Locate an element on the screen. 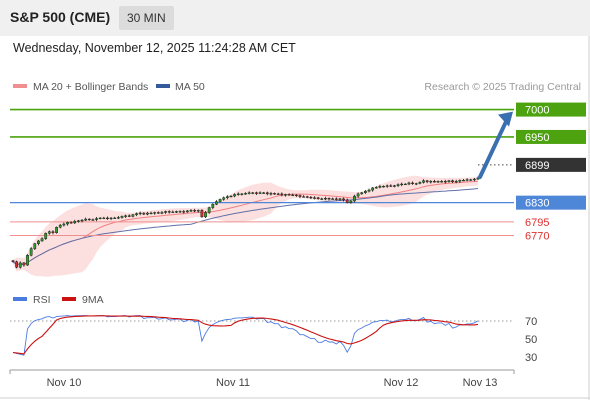 This screenshot has height=400, width=590. legend-swatch-rsi is located at coordinates (20, 299).